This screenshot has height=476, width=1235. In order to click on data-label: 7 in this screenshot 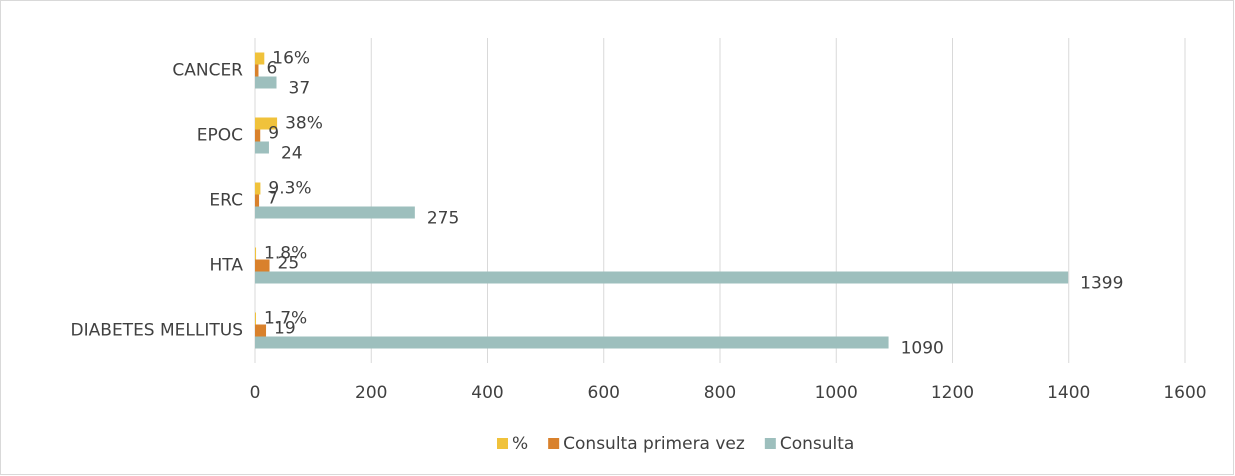, I will do `click(272, 199)`.